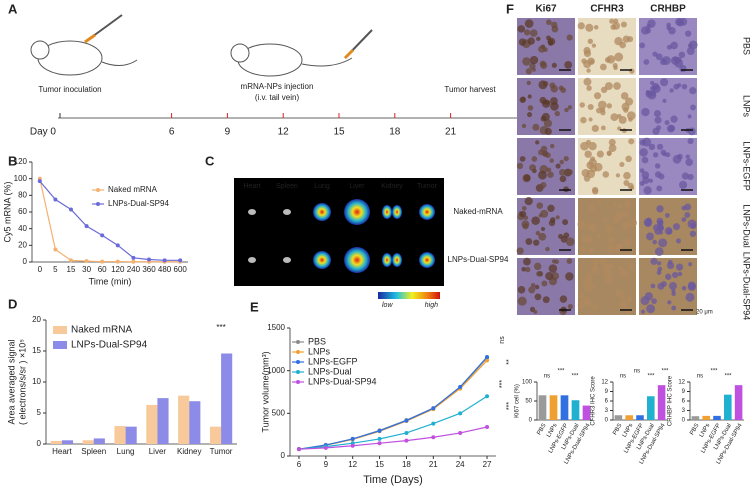 This screenshot has height=493, width=753. I want to click on significance: **, so click(509, 362).